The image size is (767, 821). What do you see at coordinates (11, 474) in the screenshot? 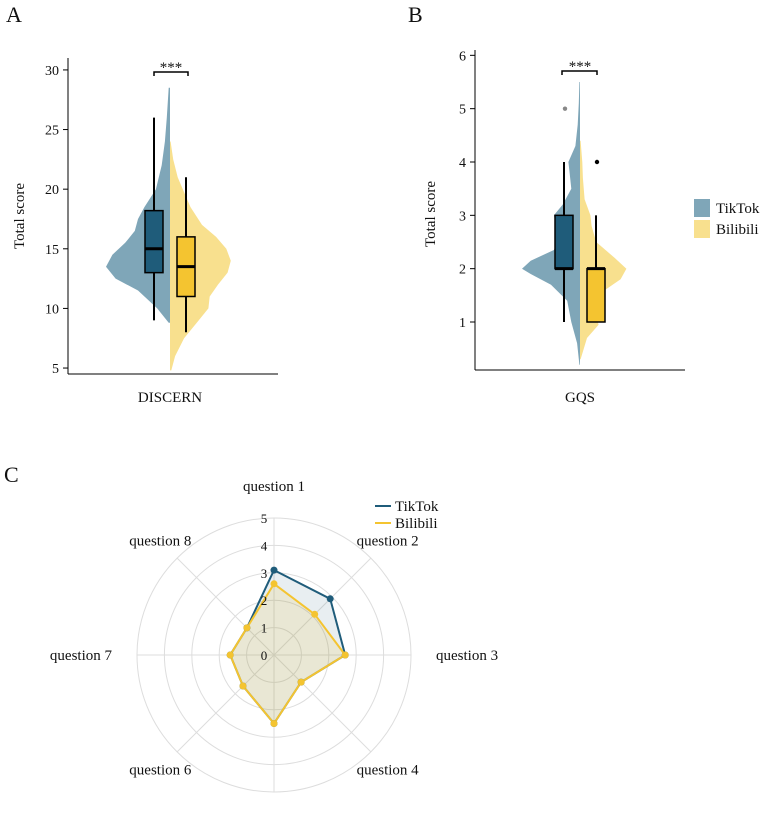
I see `panel-letter-c: C` at bounding box center [11, 474].